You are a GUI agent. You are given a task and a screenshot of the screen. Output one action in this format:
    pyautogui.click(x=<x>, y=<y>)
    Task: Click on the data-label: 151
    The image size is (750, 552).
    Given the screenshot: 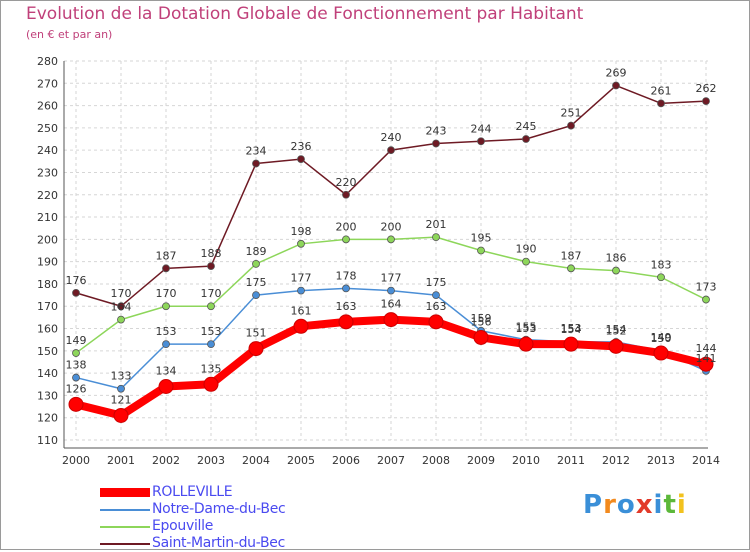 What is the action you would take?
    pyautogui.click(x=256, y=333)
    